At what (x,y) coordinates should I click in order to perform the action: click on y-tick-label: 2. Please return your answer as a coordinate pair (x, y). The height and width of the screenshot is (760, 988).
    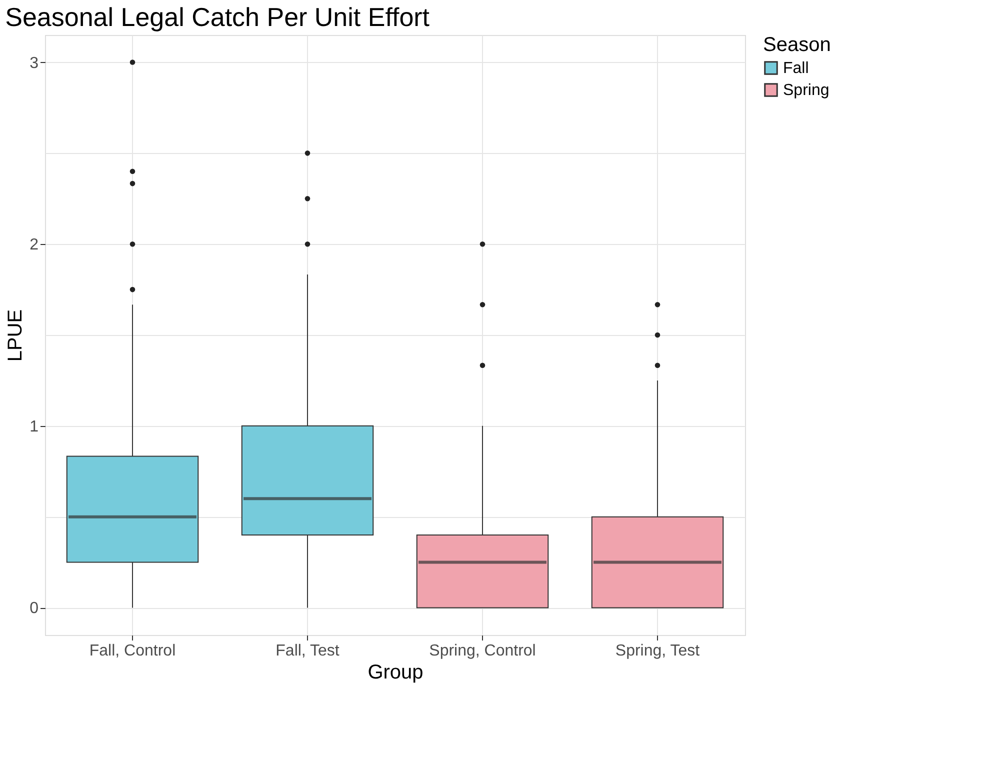
    Looking at the image, I should click on (34, 245).